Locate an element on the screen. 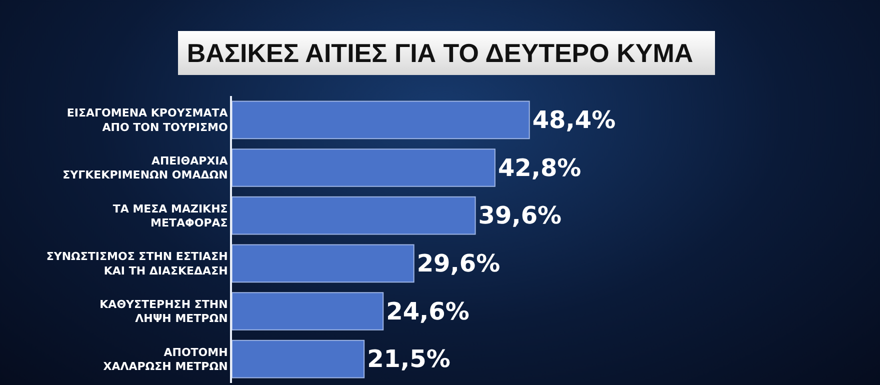 This screenshot has height=385, width=880. data-label: 21,5% is located at coordinates (408, 359).